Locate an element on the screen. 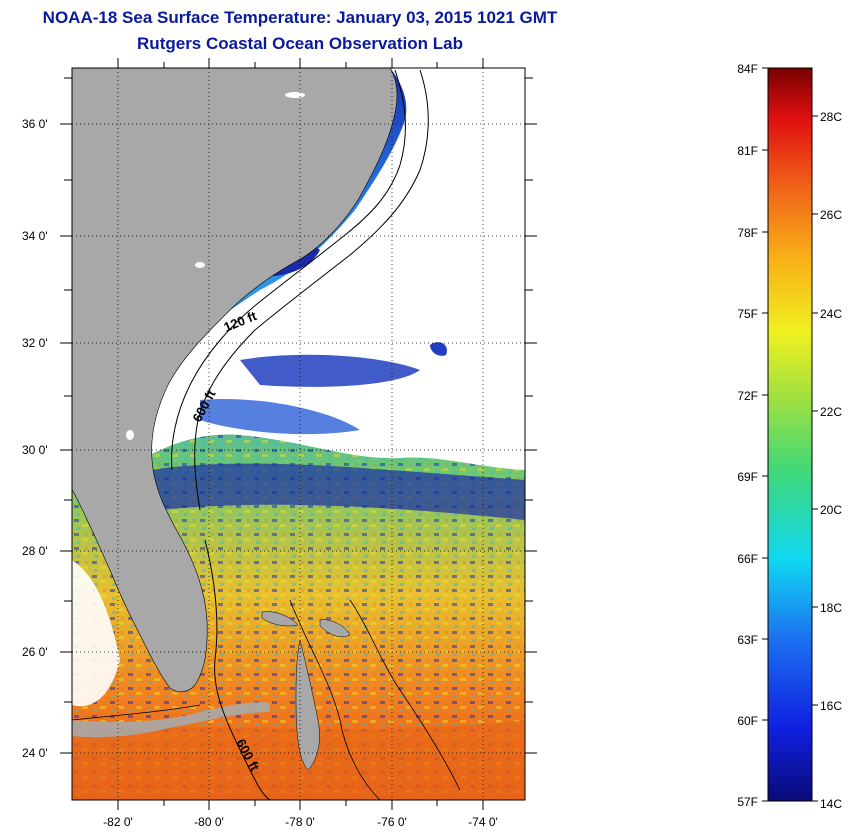 The image size is (849, 832). colorbar-label-75f: 75F is located at coordinates (747, 314).